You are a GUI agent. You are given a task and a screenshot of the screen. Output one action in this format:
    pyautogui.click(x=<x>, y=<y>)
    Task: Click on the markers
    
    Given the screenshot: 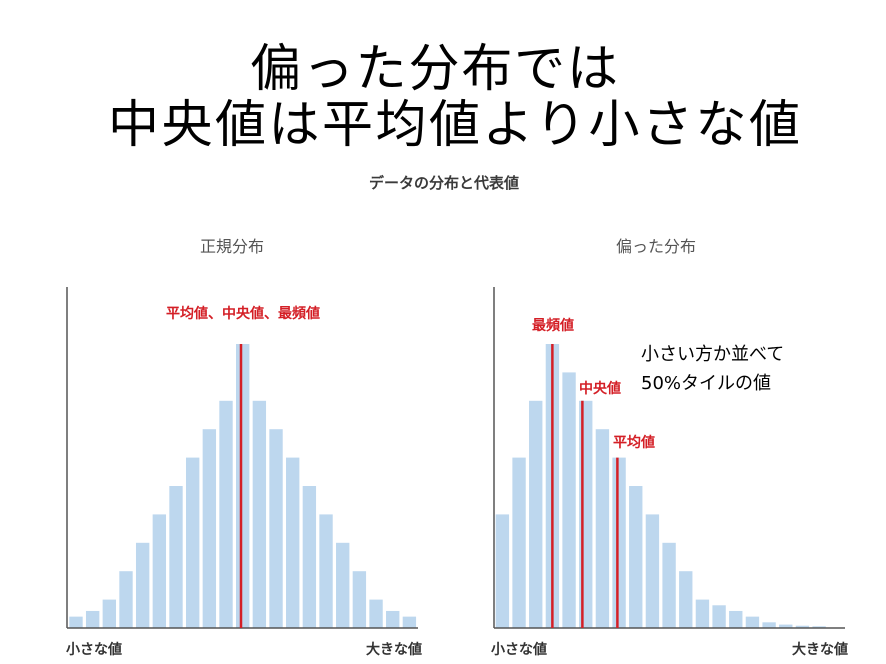 What is the action you would take?
    pyautogui.click(x=585, y=486)
    